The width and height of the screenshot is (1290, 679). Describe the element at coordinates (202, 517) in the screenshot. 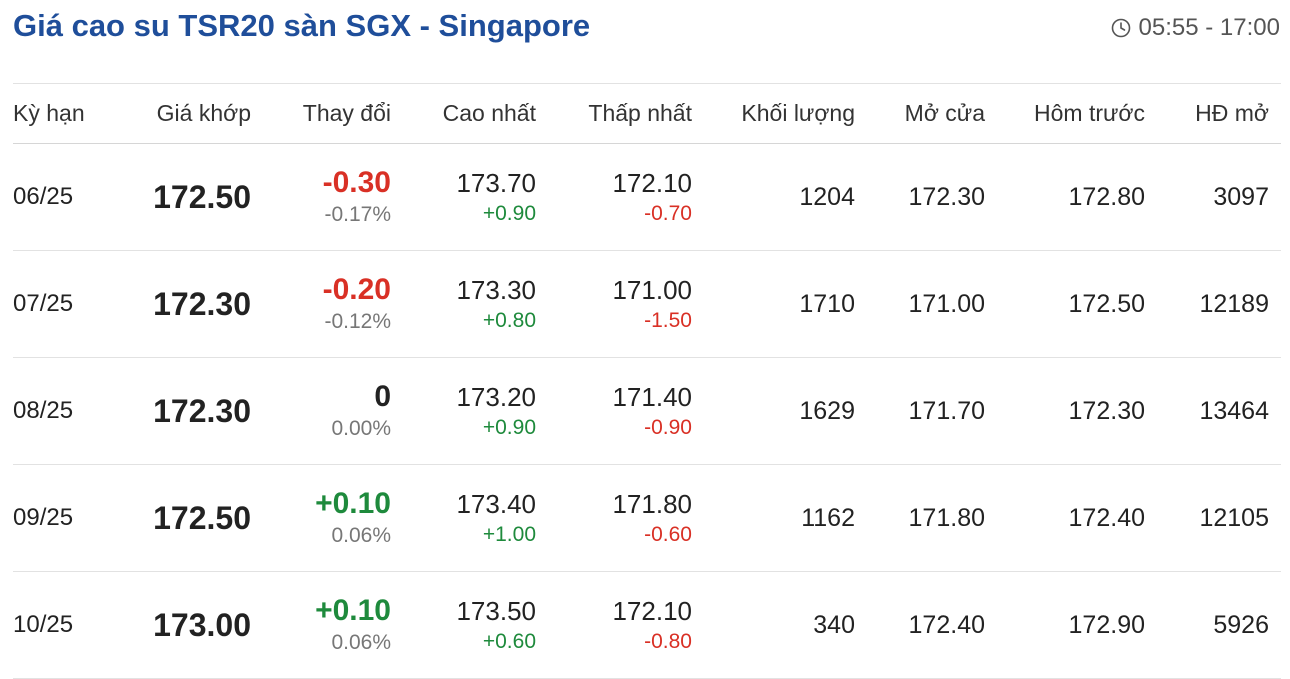

I see `match-price: 172.50` at that location.